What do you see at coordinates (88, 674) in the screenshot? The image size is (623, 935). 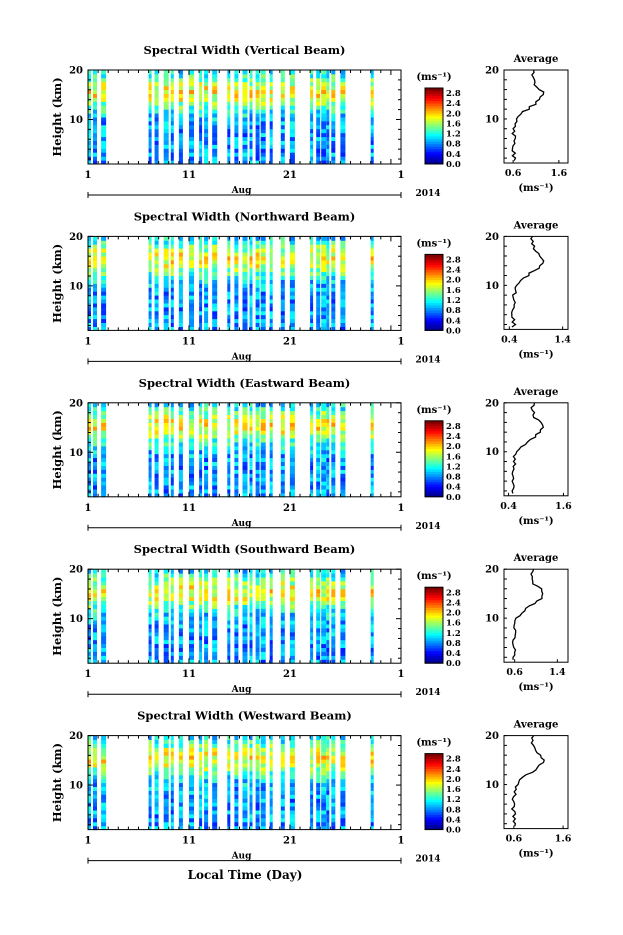 I see `x-tick-label: 1` at bounding box center [88, 674].